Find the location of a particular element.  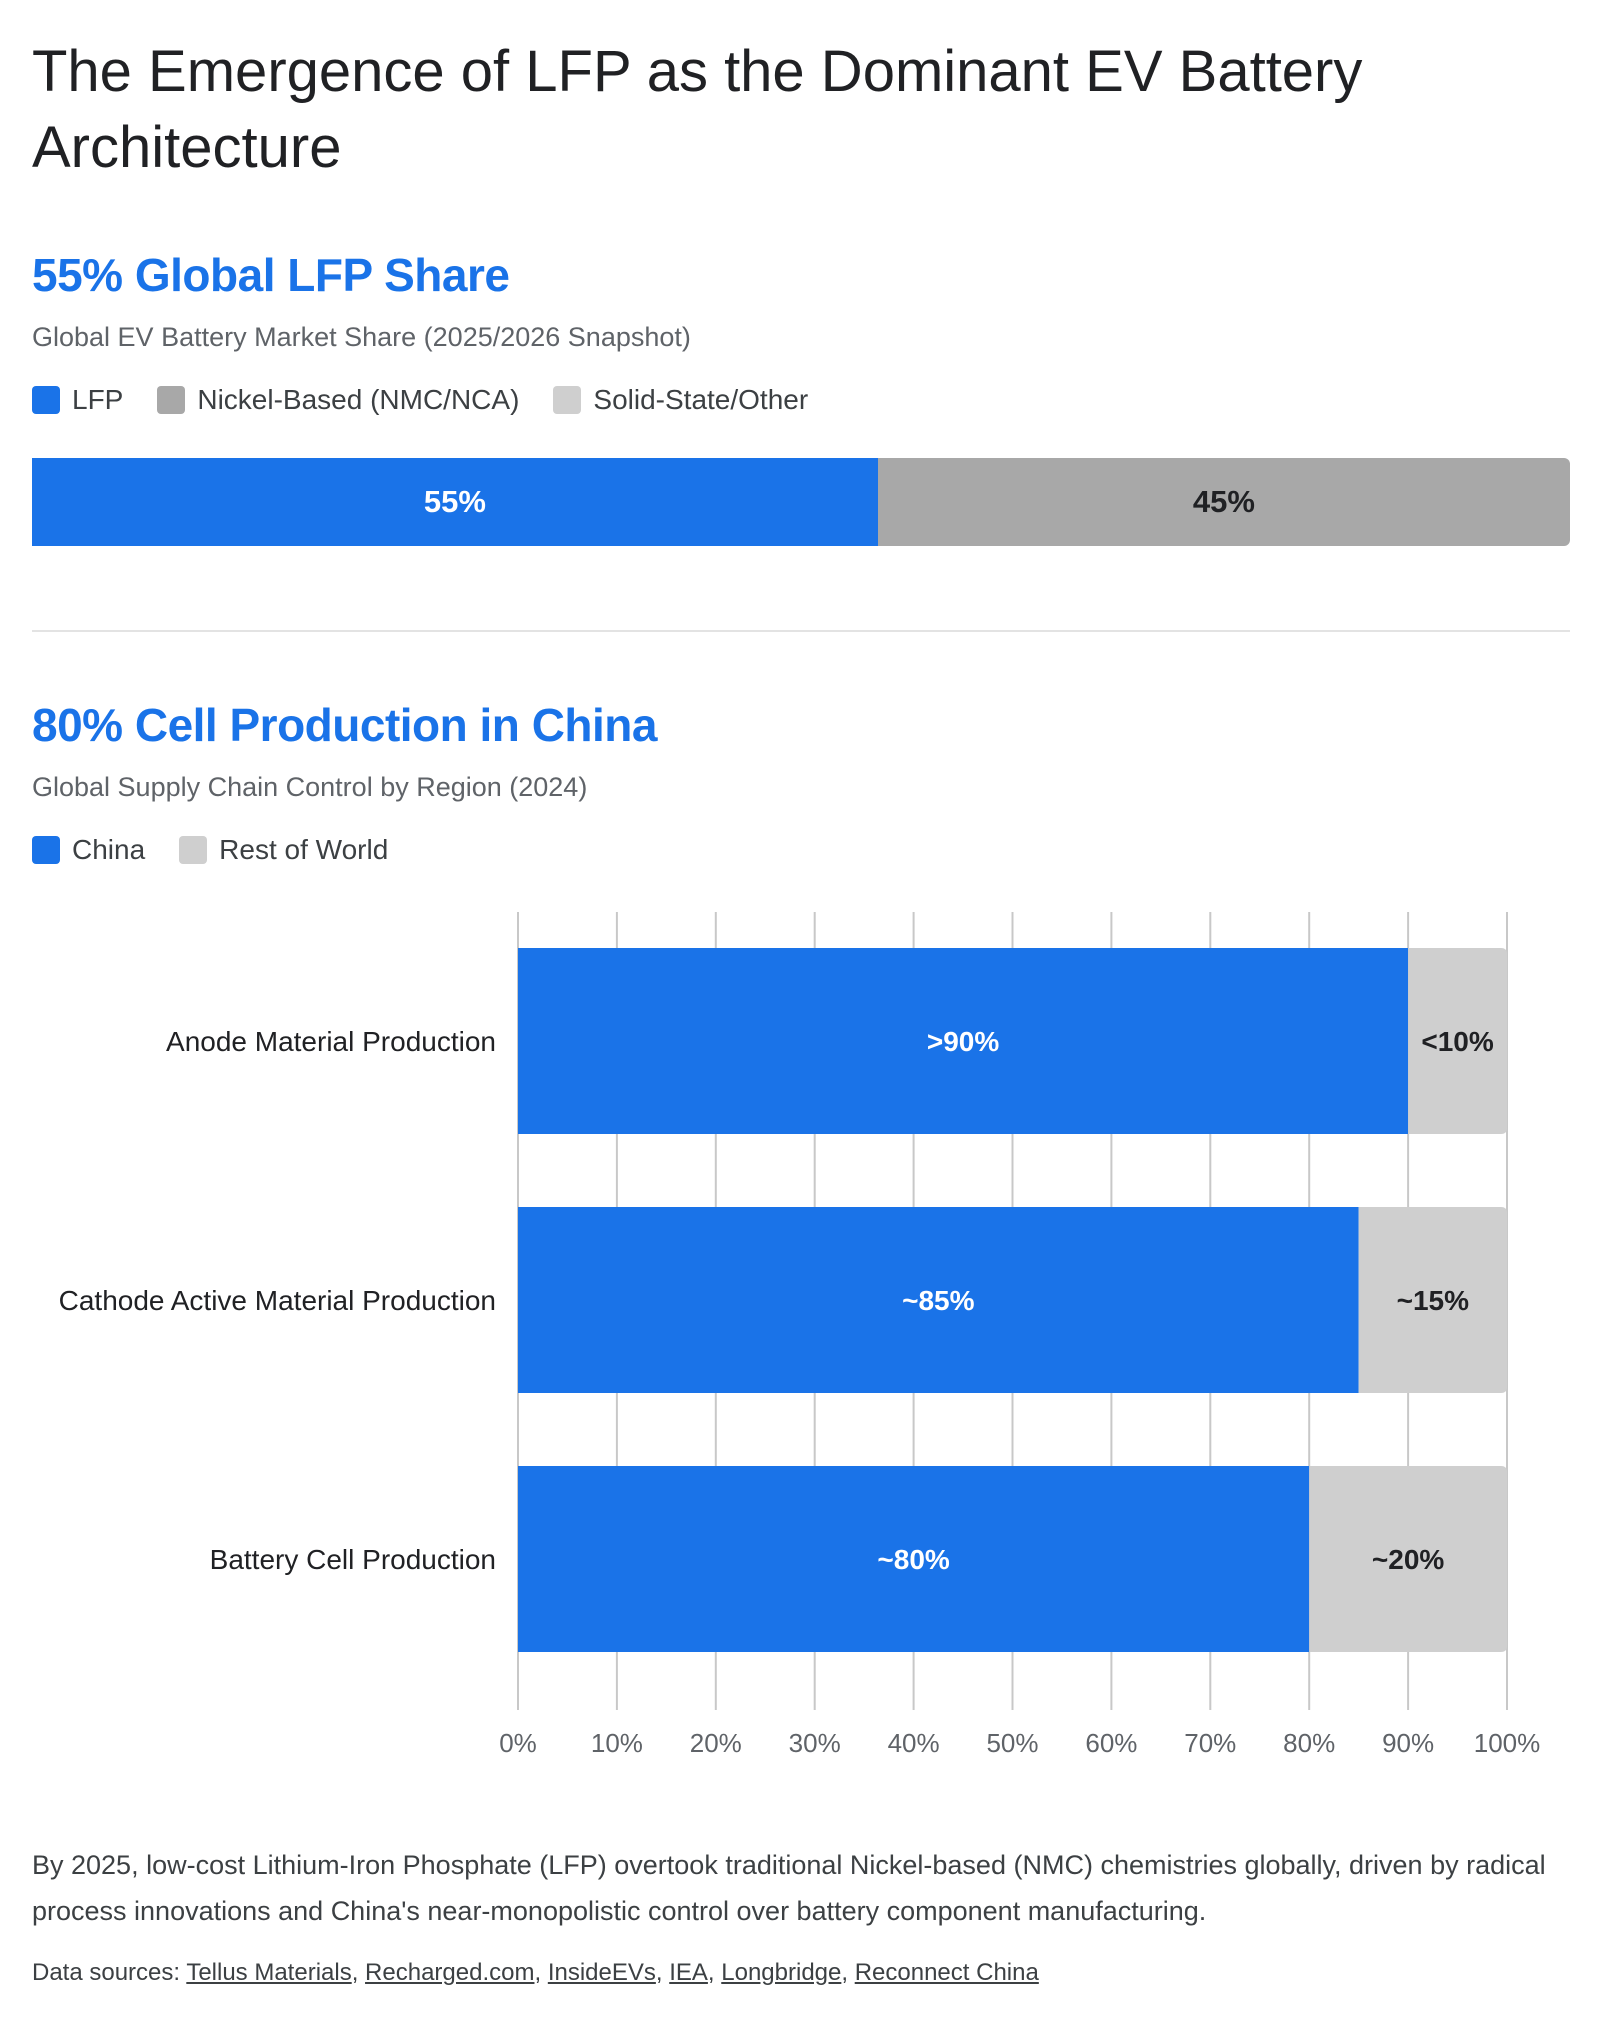

legend-label: Nickel-Based (NMC/NCA) is located at coordinates (358, 399).